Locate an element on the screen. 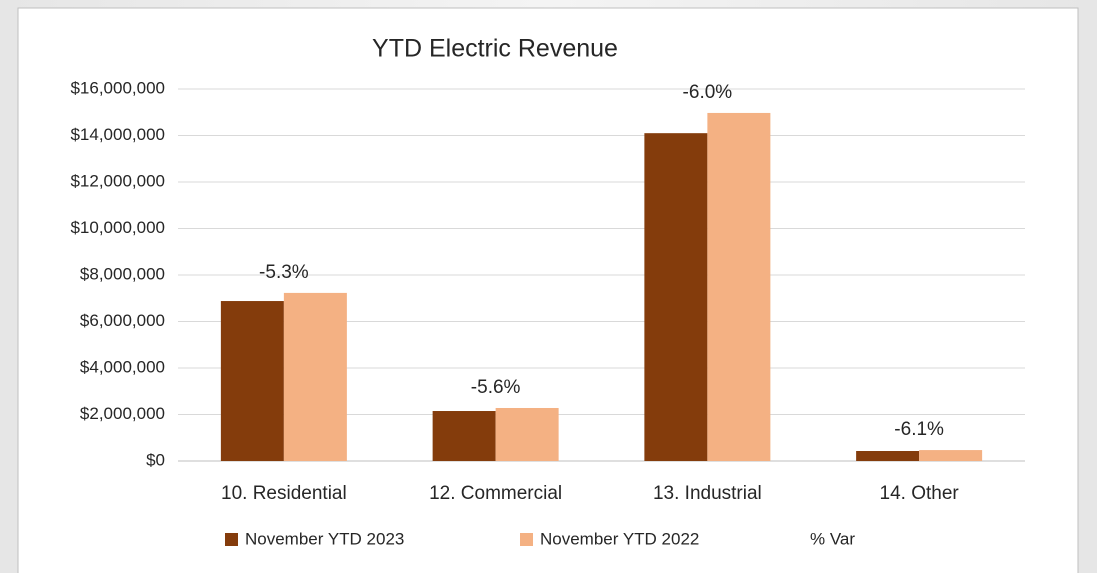 This screenshot has height=573, width=1097. y-tick-label: $10,000,000 is located at coordinates (117, 227).